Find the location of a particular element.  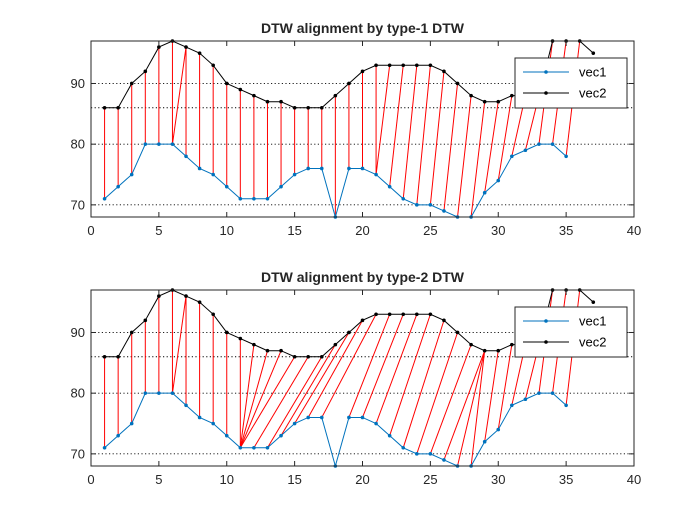

legend-marker-vec2 is located at coordinates (546, 342).